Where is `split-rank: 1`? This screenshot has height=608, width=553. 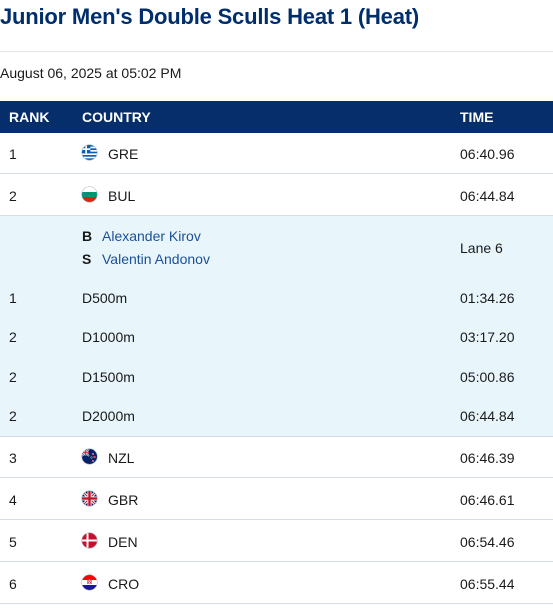
split-rank: 1 is located at coordinates (13, 298).